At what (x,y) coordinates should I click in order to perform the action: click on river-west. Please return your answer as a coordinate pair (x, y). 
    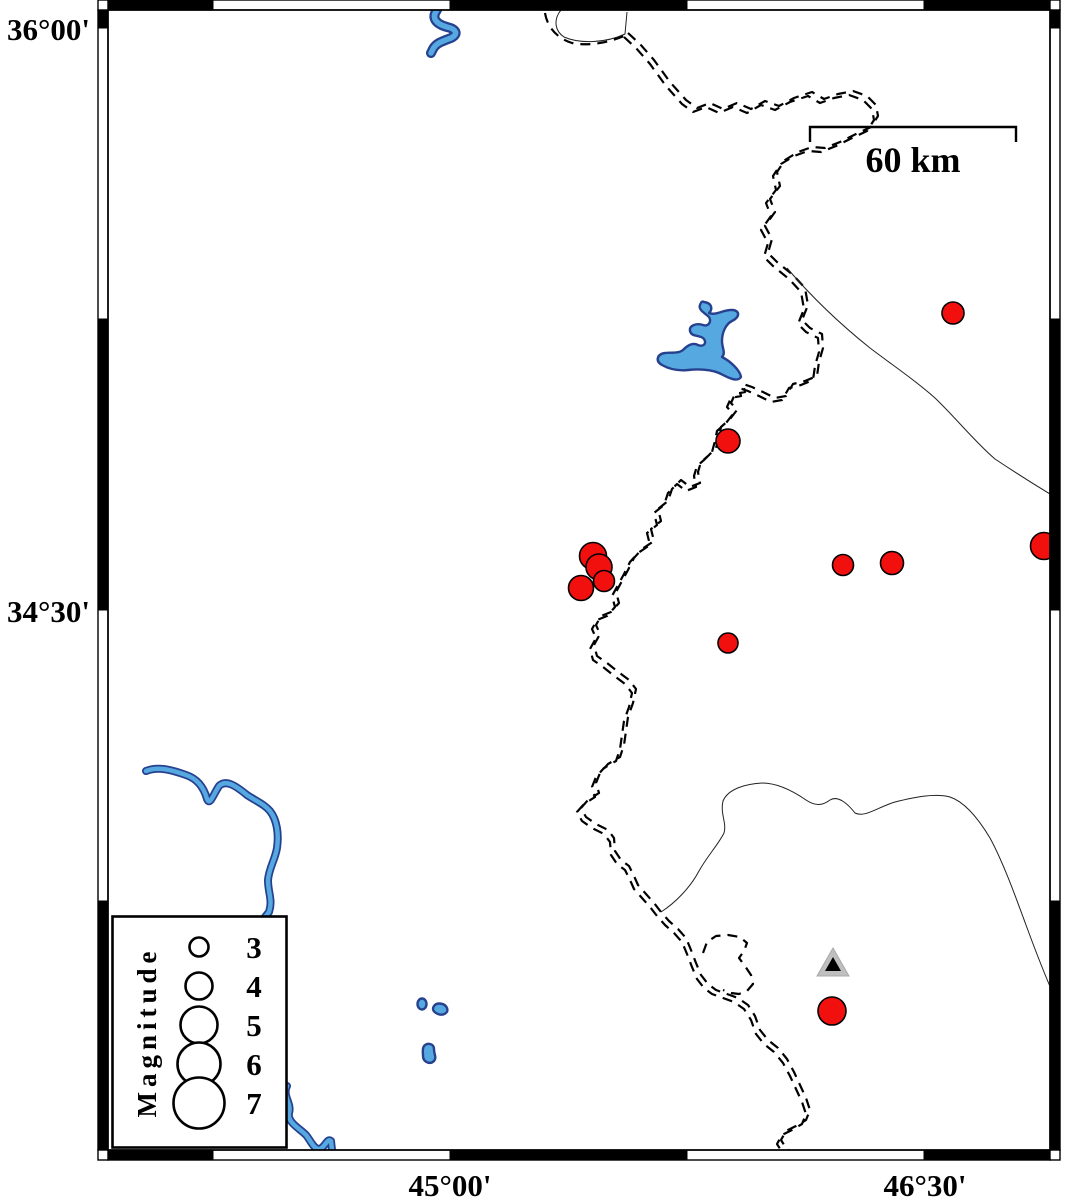
    Looking at the image, I should click on (212, 842).